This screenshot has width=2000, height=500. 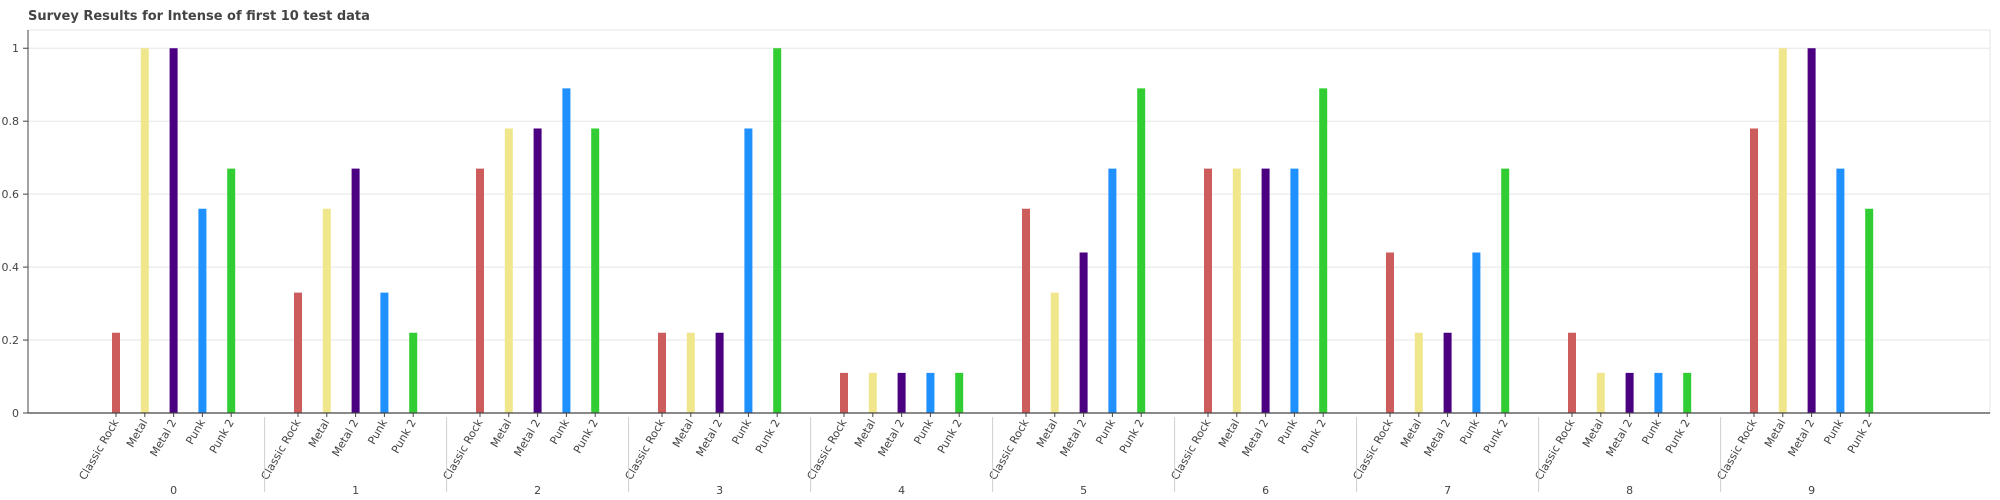 I want to click on group-label: 5, so click(x=1083, y=490).